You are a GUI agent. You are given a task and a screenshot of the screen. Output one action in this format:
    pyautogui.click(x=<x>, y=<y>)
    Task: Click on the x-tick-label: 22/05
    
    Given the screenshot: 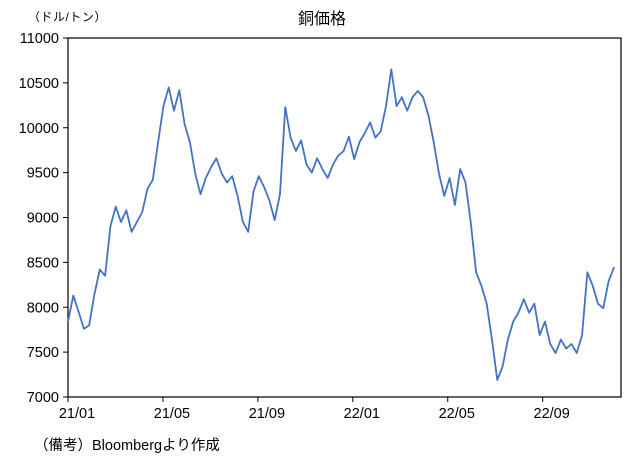 What is the action you would take?
    pyautogui.click(x=457, y=414)
    